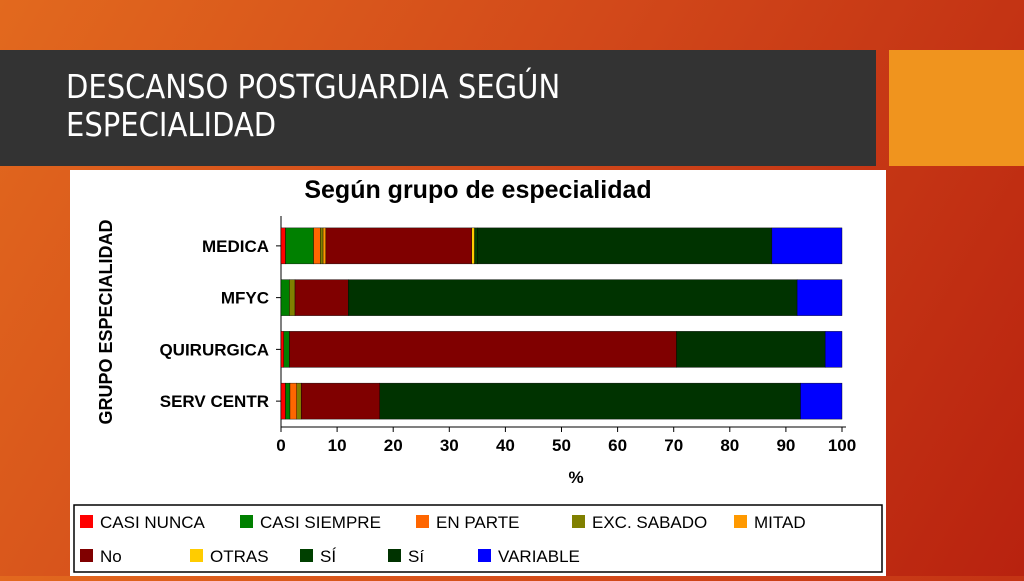 This screenshot has width=1024, height=581. What do you see at coordinates (106, 321) in the screenshot?
I see `y-axis-label: GRUPO ESPECIALIDAD` at bounding box center [106, 321].